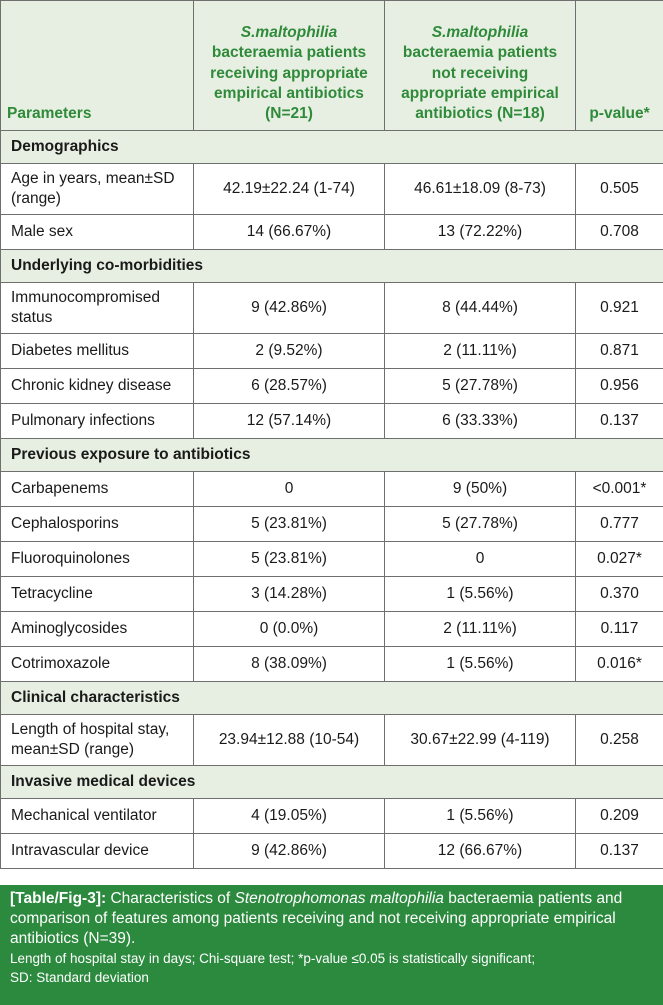 This screenshot has width=663, height=1005. Describe the element at coordinates (619, 232) in the screenshot. I see `cell-pvalue: 0.708` at that location.